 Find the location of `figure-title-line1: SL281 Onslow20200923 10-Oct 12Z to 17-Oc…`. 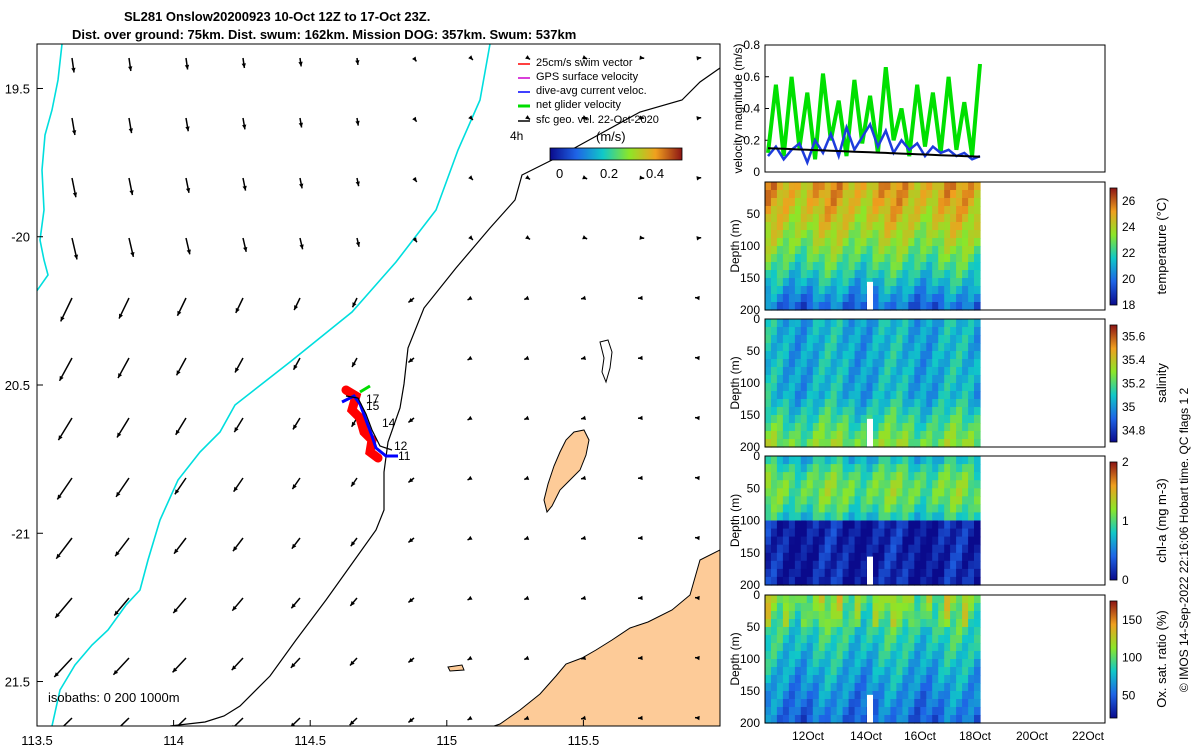

figure-title-line1: SL281 Onslow20200923 10-Oct 12Z to 17-Oc… is located at coordinates (277, 16).